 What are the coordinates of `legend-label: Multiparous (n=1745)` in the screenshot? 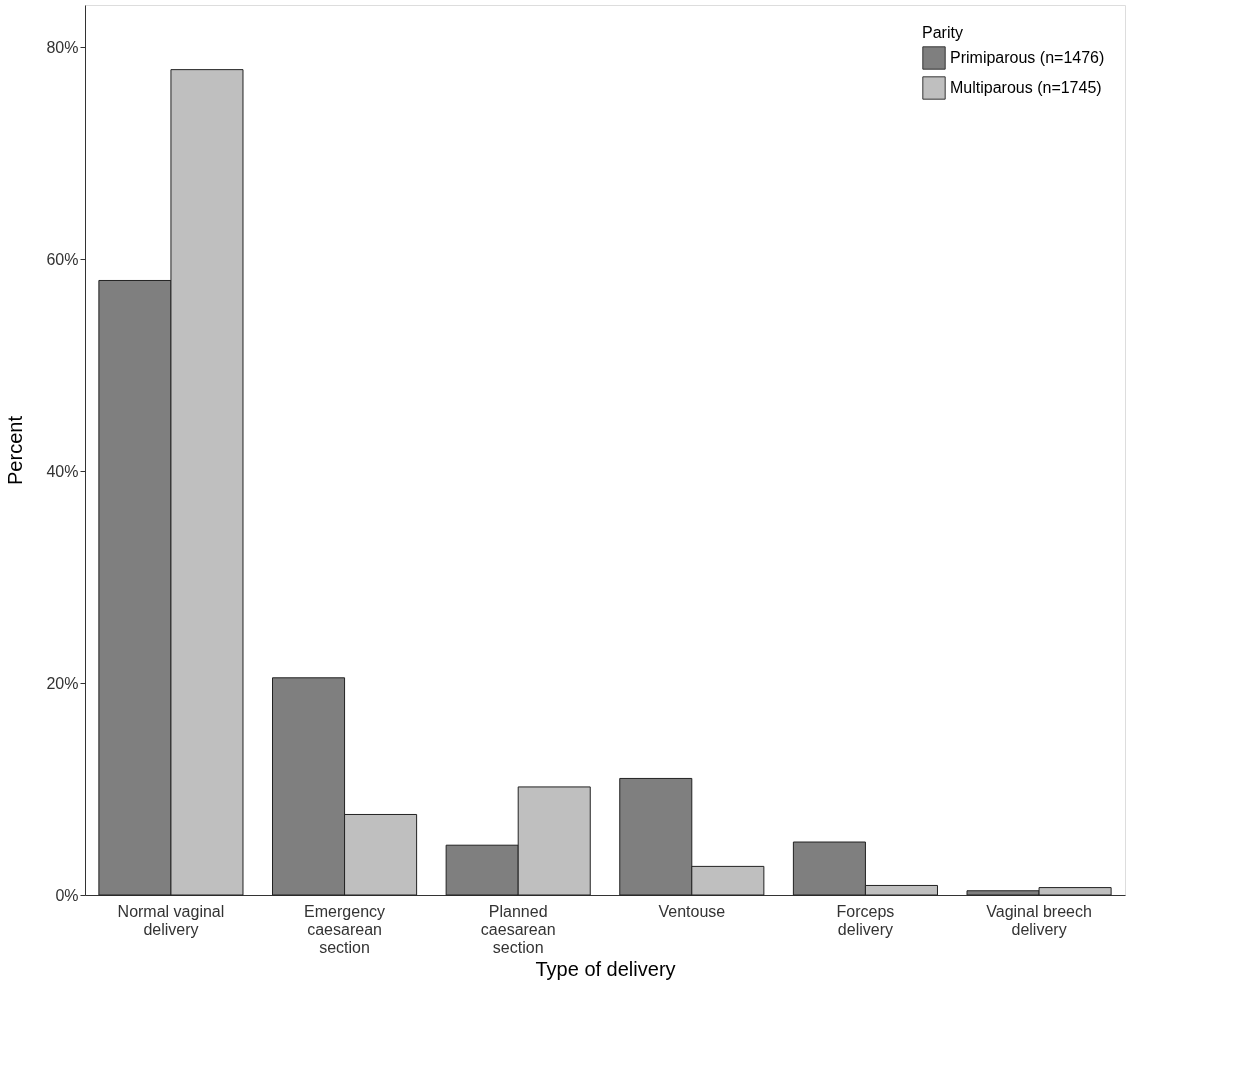 It's located at (1026, 87).